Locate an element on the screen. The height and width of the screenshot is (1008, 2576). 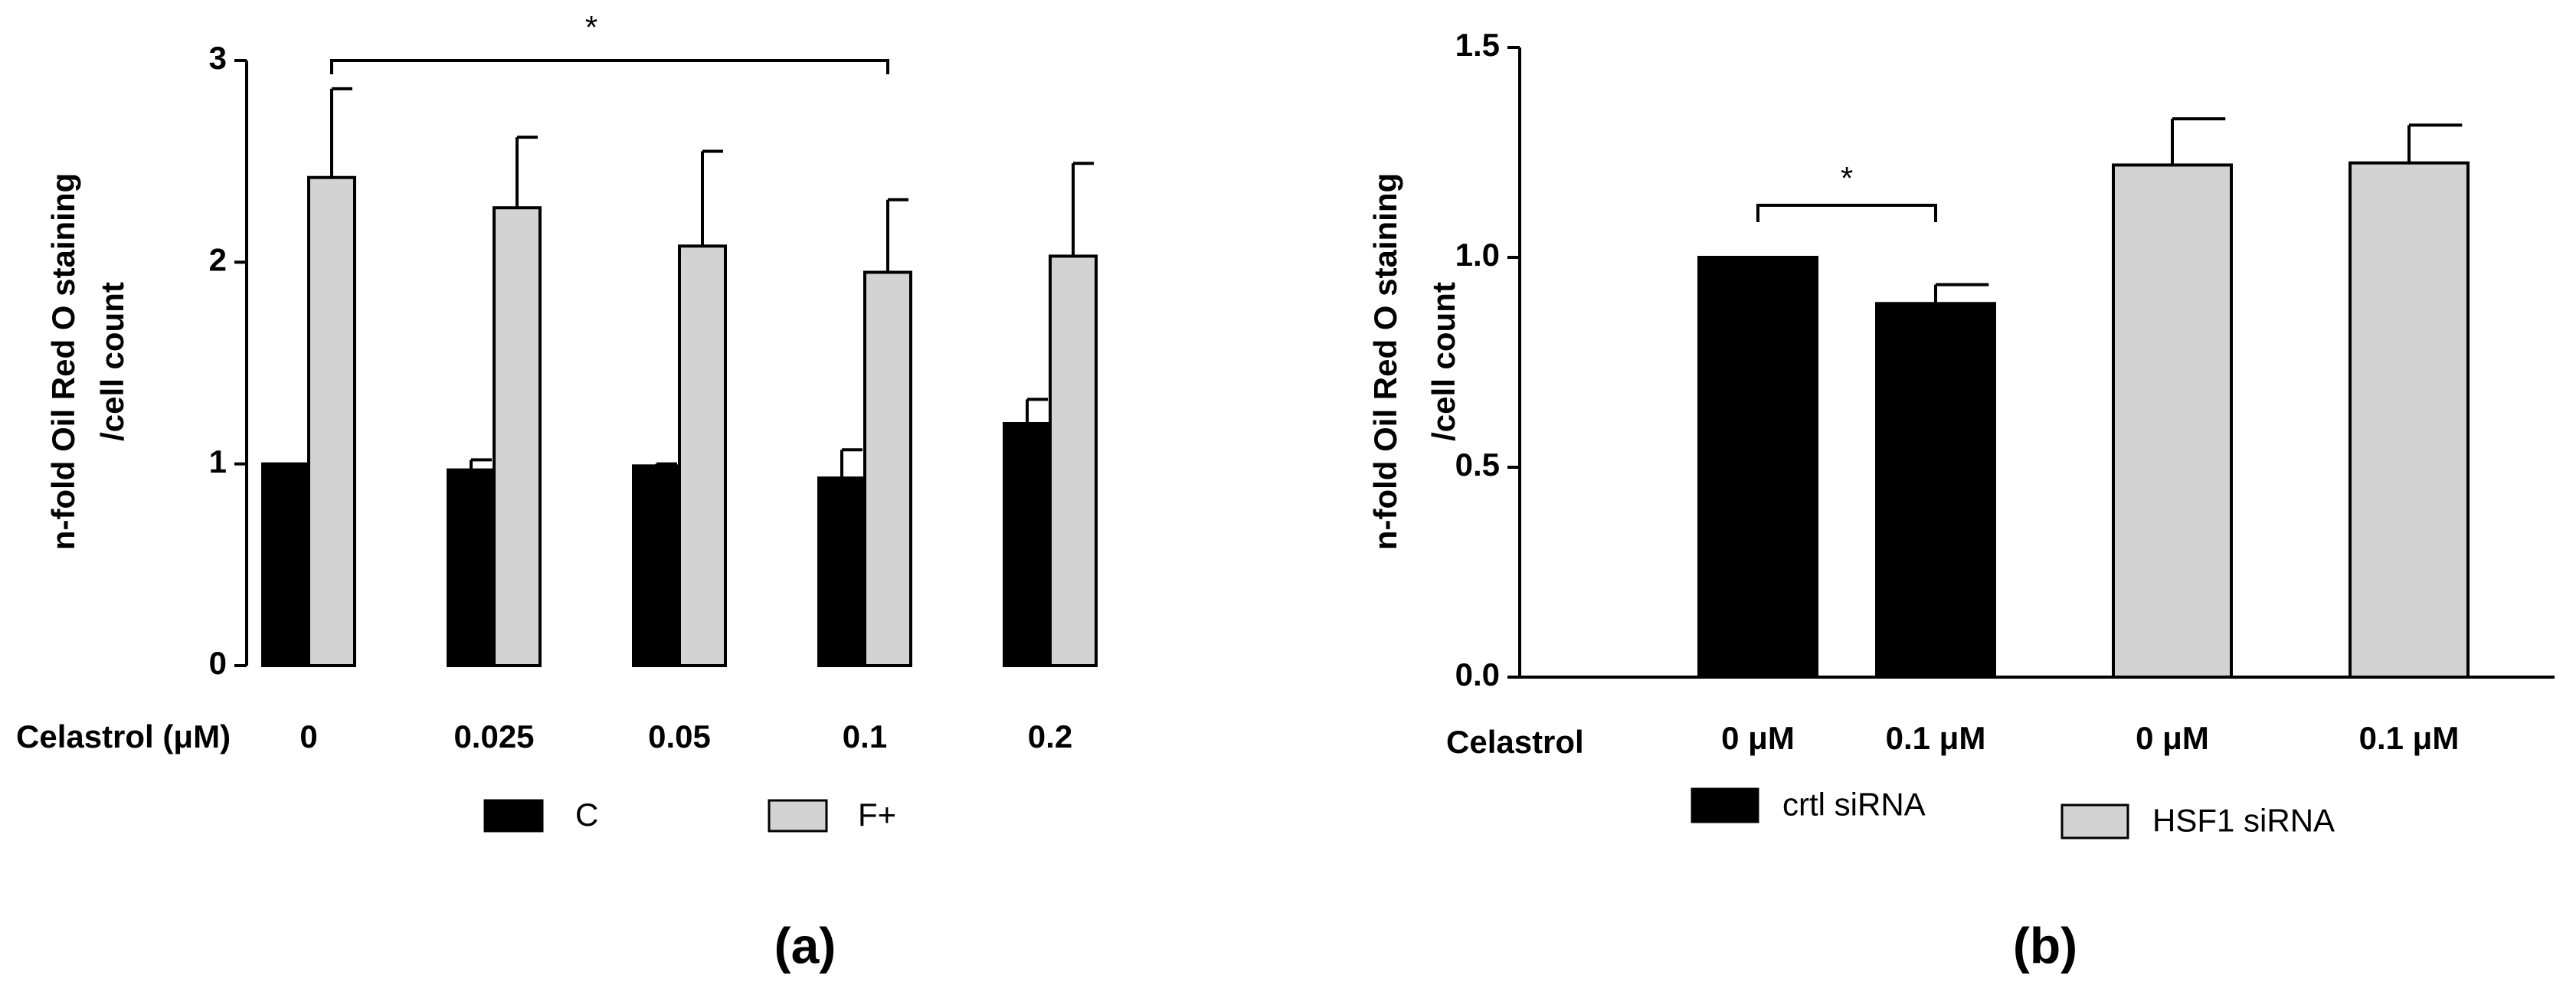
legend-label: HSF1 siRNA is located at coordinates (2243, 821).